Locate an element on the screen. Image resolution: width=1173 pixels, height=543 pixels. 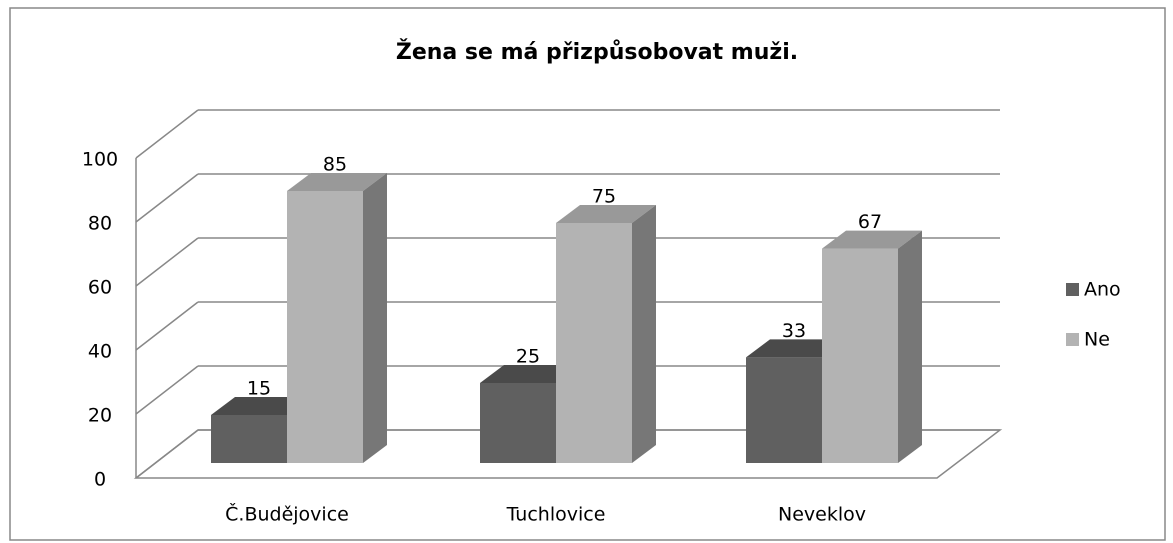
chart-title: Žena se má přizpůsobovat muži. is located at coordinates (597, 52).